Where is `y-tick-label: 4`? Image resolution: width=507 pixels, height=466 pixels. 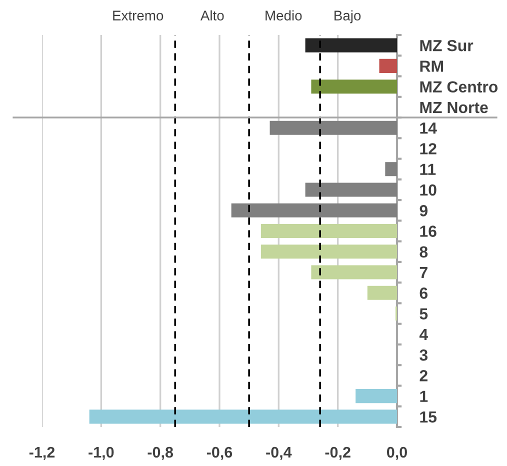 y-tick-label: 4 is located at coordinates (423, 334).